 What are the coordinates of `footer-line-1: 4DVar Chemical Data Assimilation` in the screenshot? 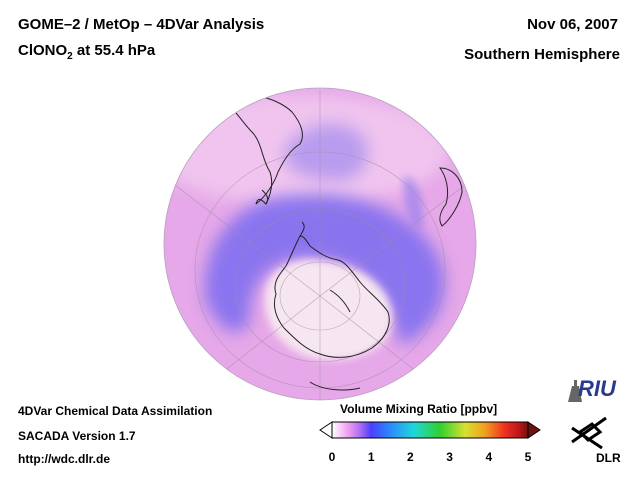 It's located at (115, 411).